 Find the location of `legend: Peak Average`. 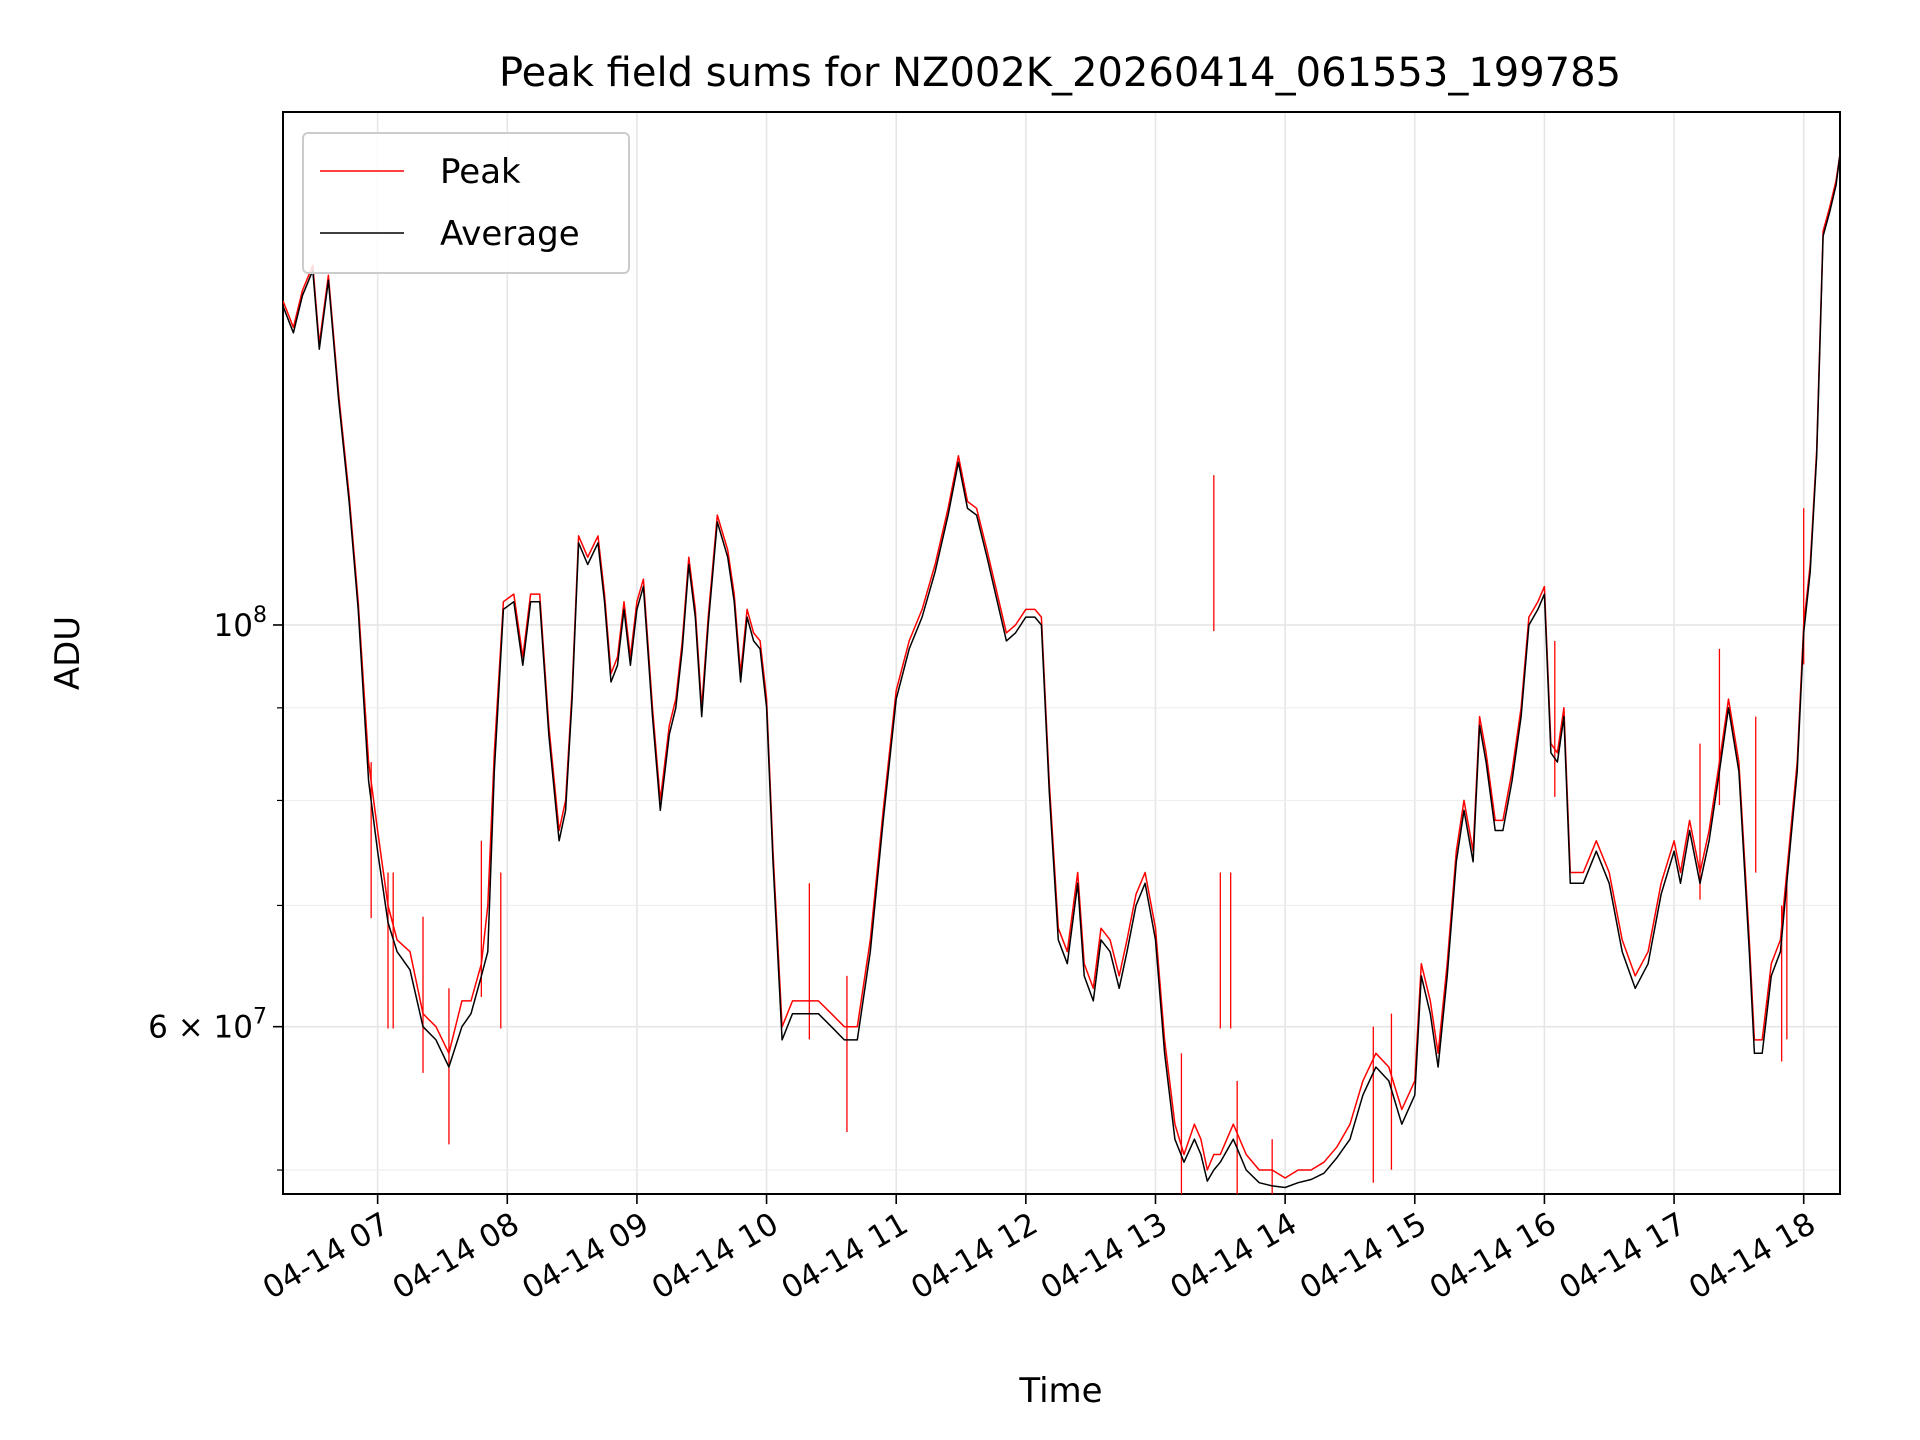

legend: Peak Average is located at coordinates (466, 203).